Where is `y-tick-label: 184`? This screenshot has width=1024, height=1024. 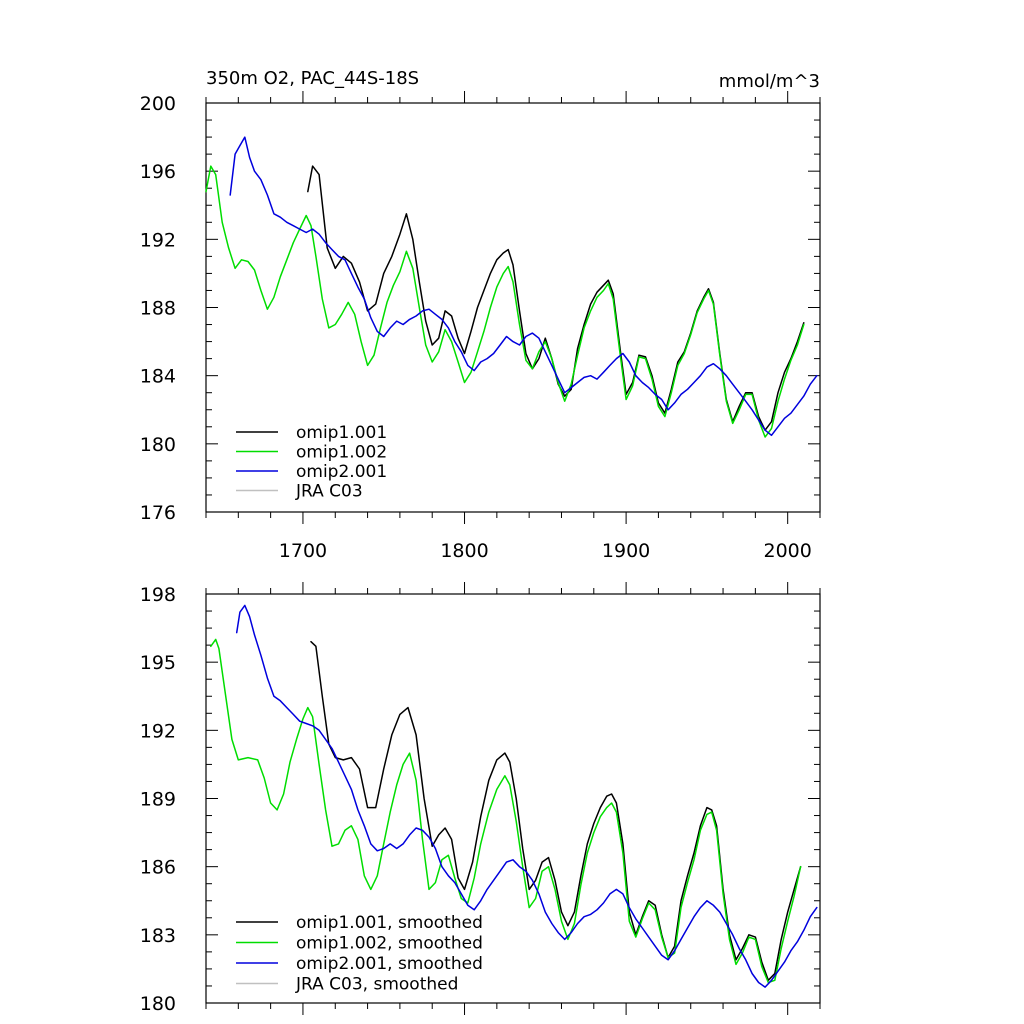
y-tick-label: 184 is located at coordinates (158, 377).